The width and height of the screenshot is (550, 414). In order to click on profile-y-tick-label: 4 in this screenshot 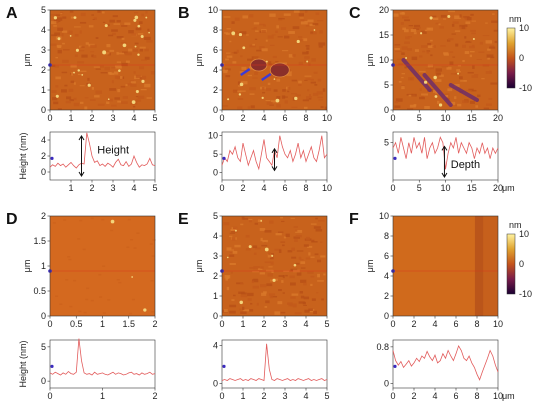, I will do `click(215, 346)`.